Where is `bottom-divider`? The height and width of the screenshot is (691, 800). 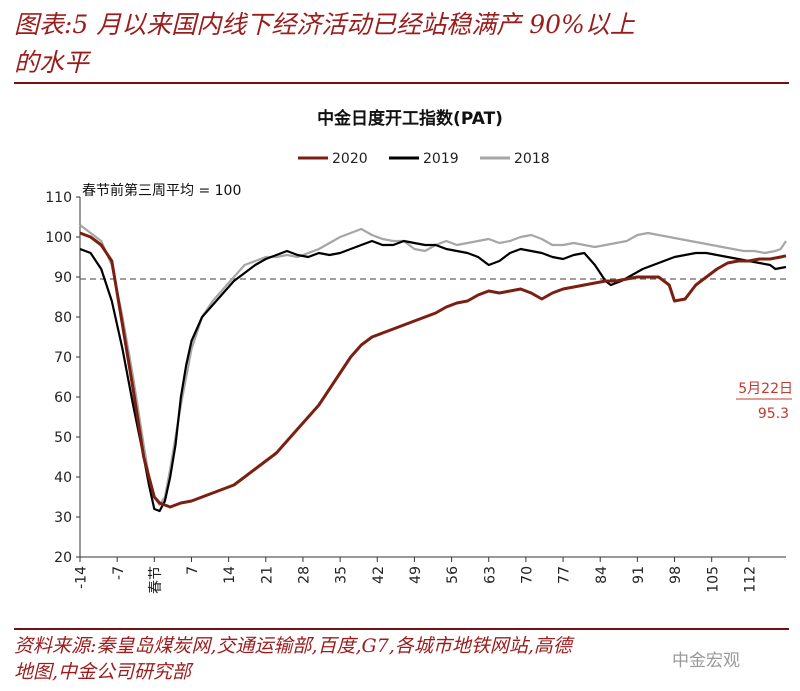 bottom-divider is located at coordinates (401, 629).